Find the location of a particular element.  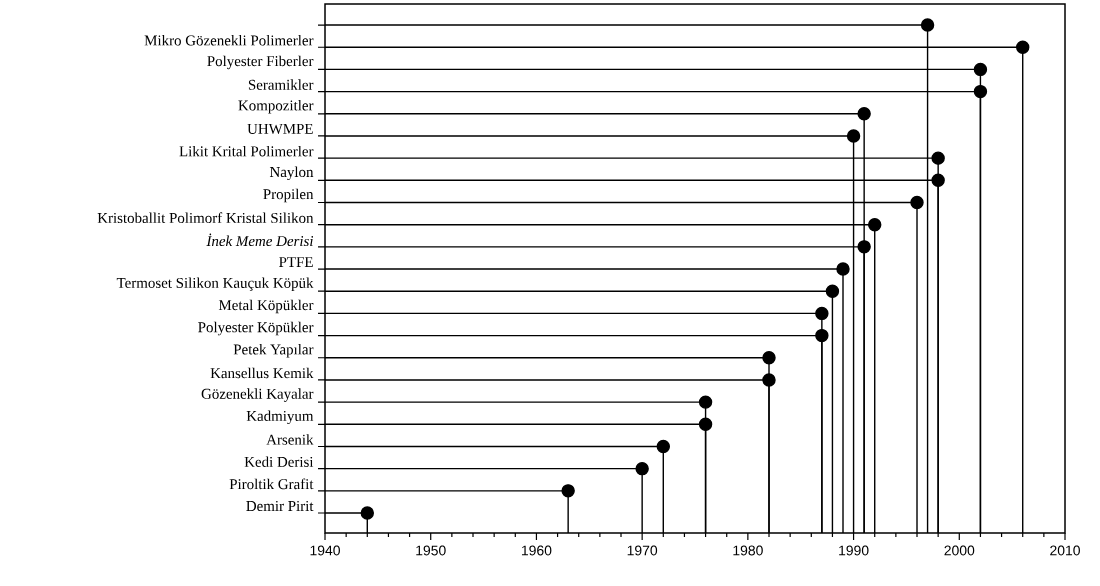

y-tick-label: Kompozitler is located at coordinates (276, 107).